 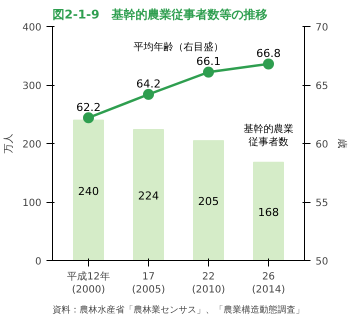 What do you see at coordinates (209, 284) in the screenshot?
I see `x-tick-label: 22 (2010)` at bounding box center [209, 284].